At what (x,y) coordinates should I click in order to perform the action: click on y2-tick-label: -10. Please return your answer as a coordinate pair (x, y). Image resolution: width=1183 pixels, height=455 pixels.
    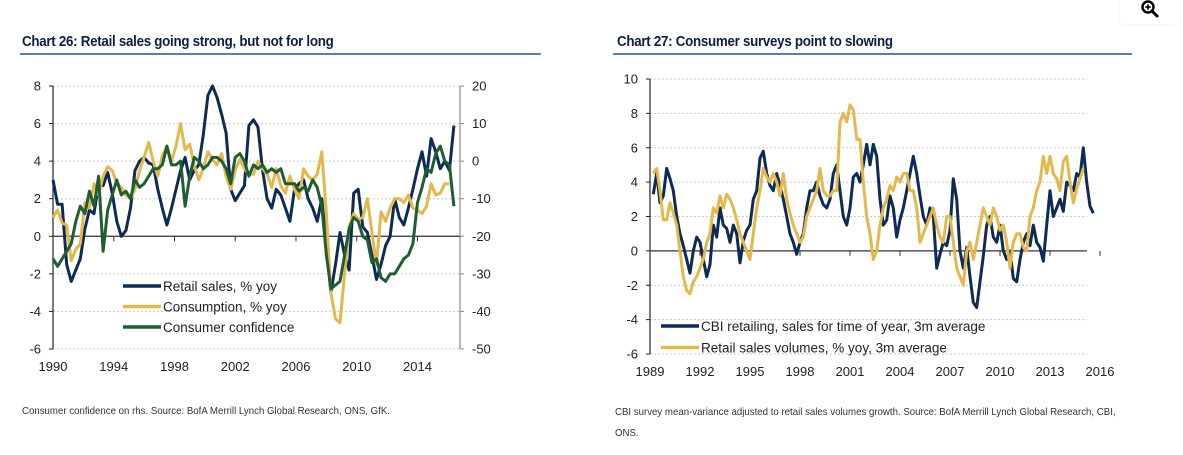
    Looking at the image, I should click on (481, 198).